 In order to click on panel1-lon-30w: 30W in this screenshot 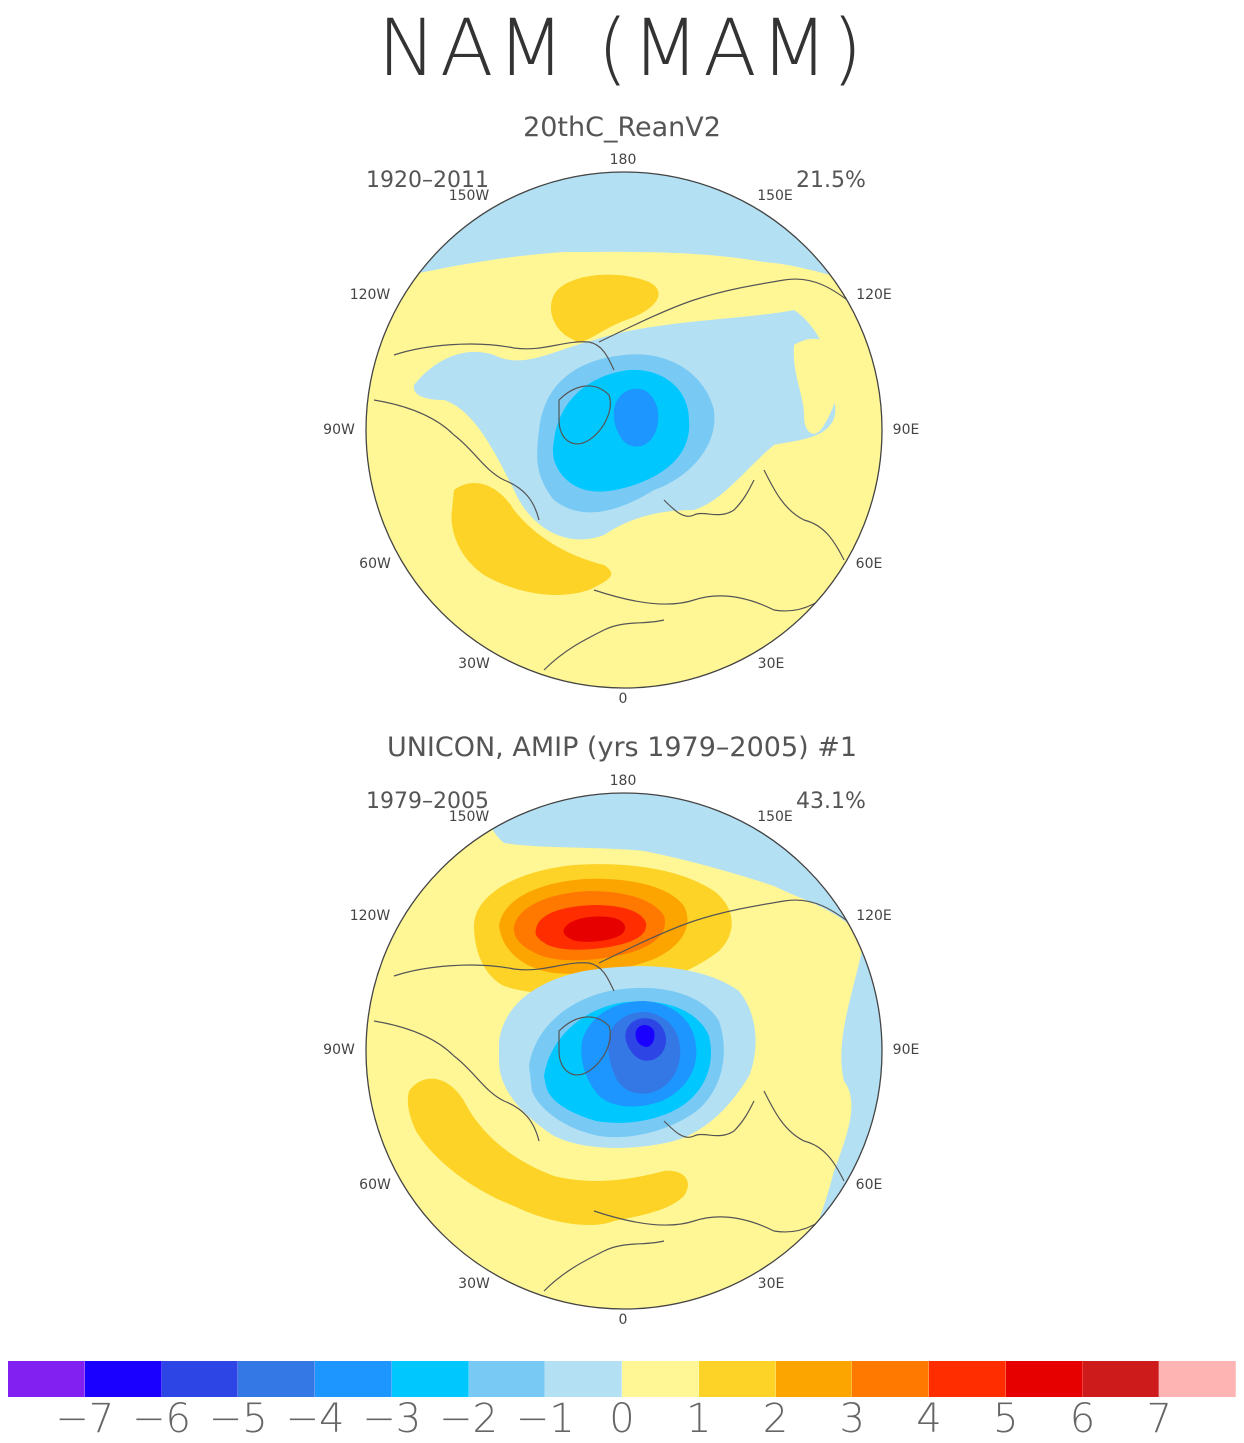, I will do `click(474, 664)`.